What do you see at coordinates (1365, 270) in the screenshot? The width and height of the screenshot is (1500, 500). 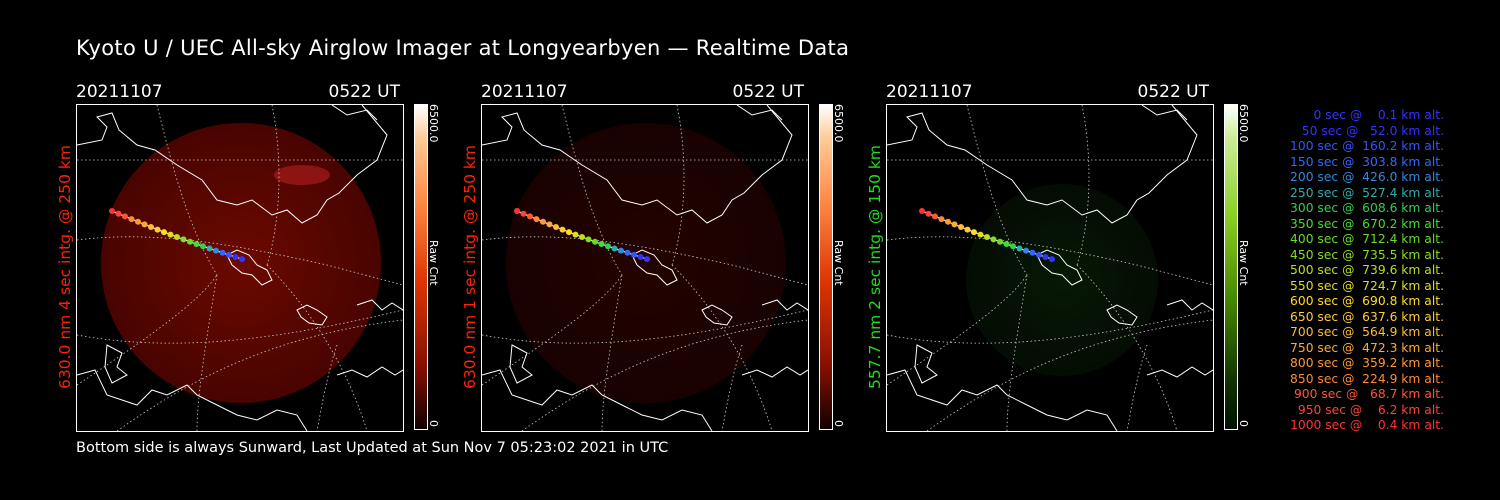 I see `legend-row: 500 sec @ 739.6 km alt.` at bounding box center [1365, 270].